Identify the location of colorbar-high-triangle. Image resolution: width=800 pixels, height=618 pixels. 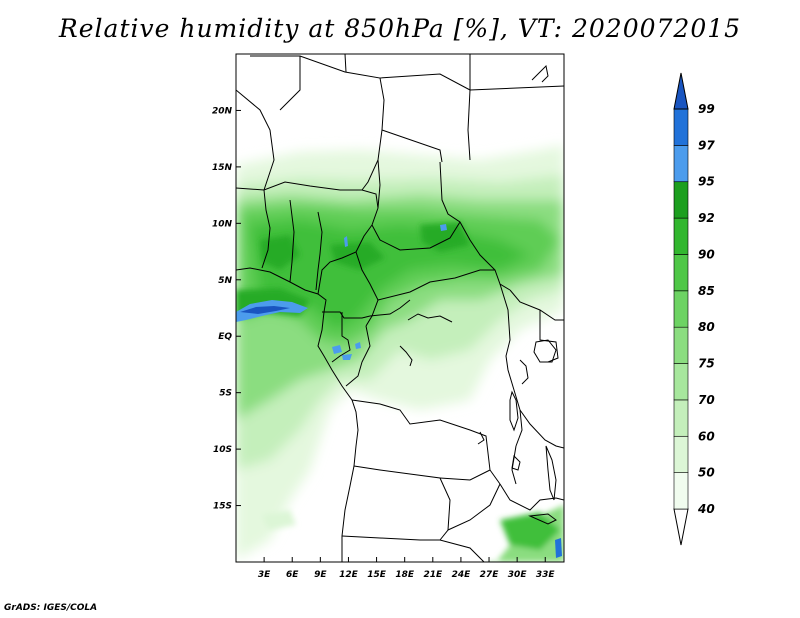
(681, 91).